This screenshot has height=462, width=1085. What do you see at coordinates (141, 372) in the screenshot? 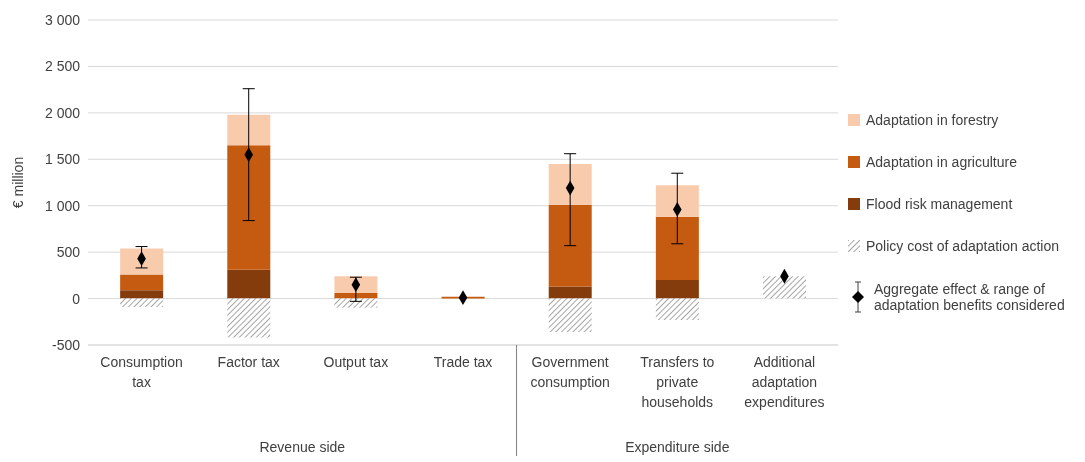
I see `x-tick-label: Consumption tax` at bounding box center [141, 372].